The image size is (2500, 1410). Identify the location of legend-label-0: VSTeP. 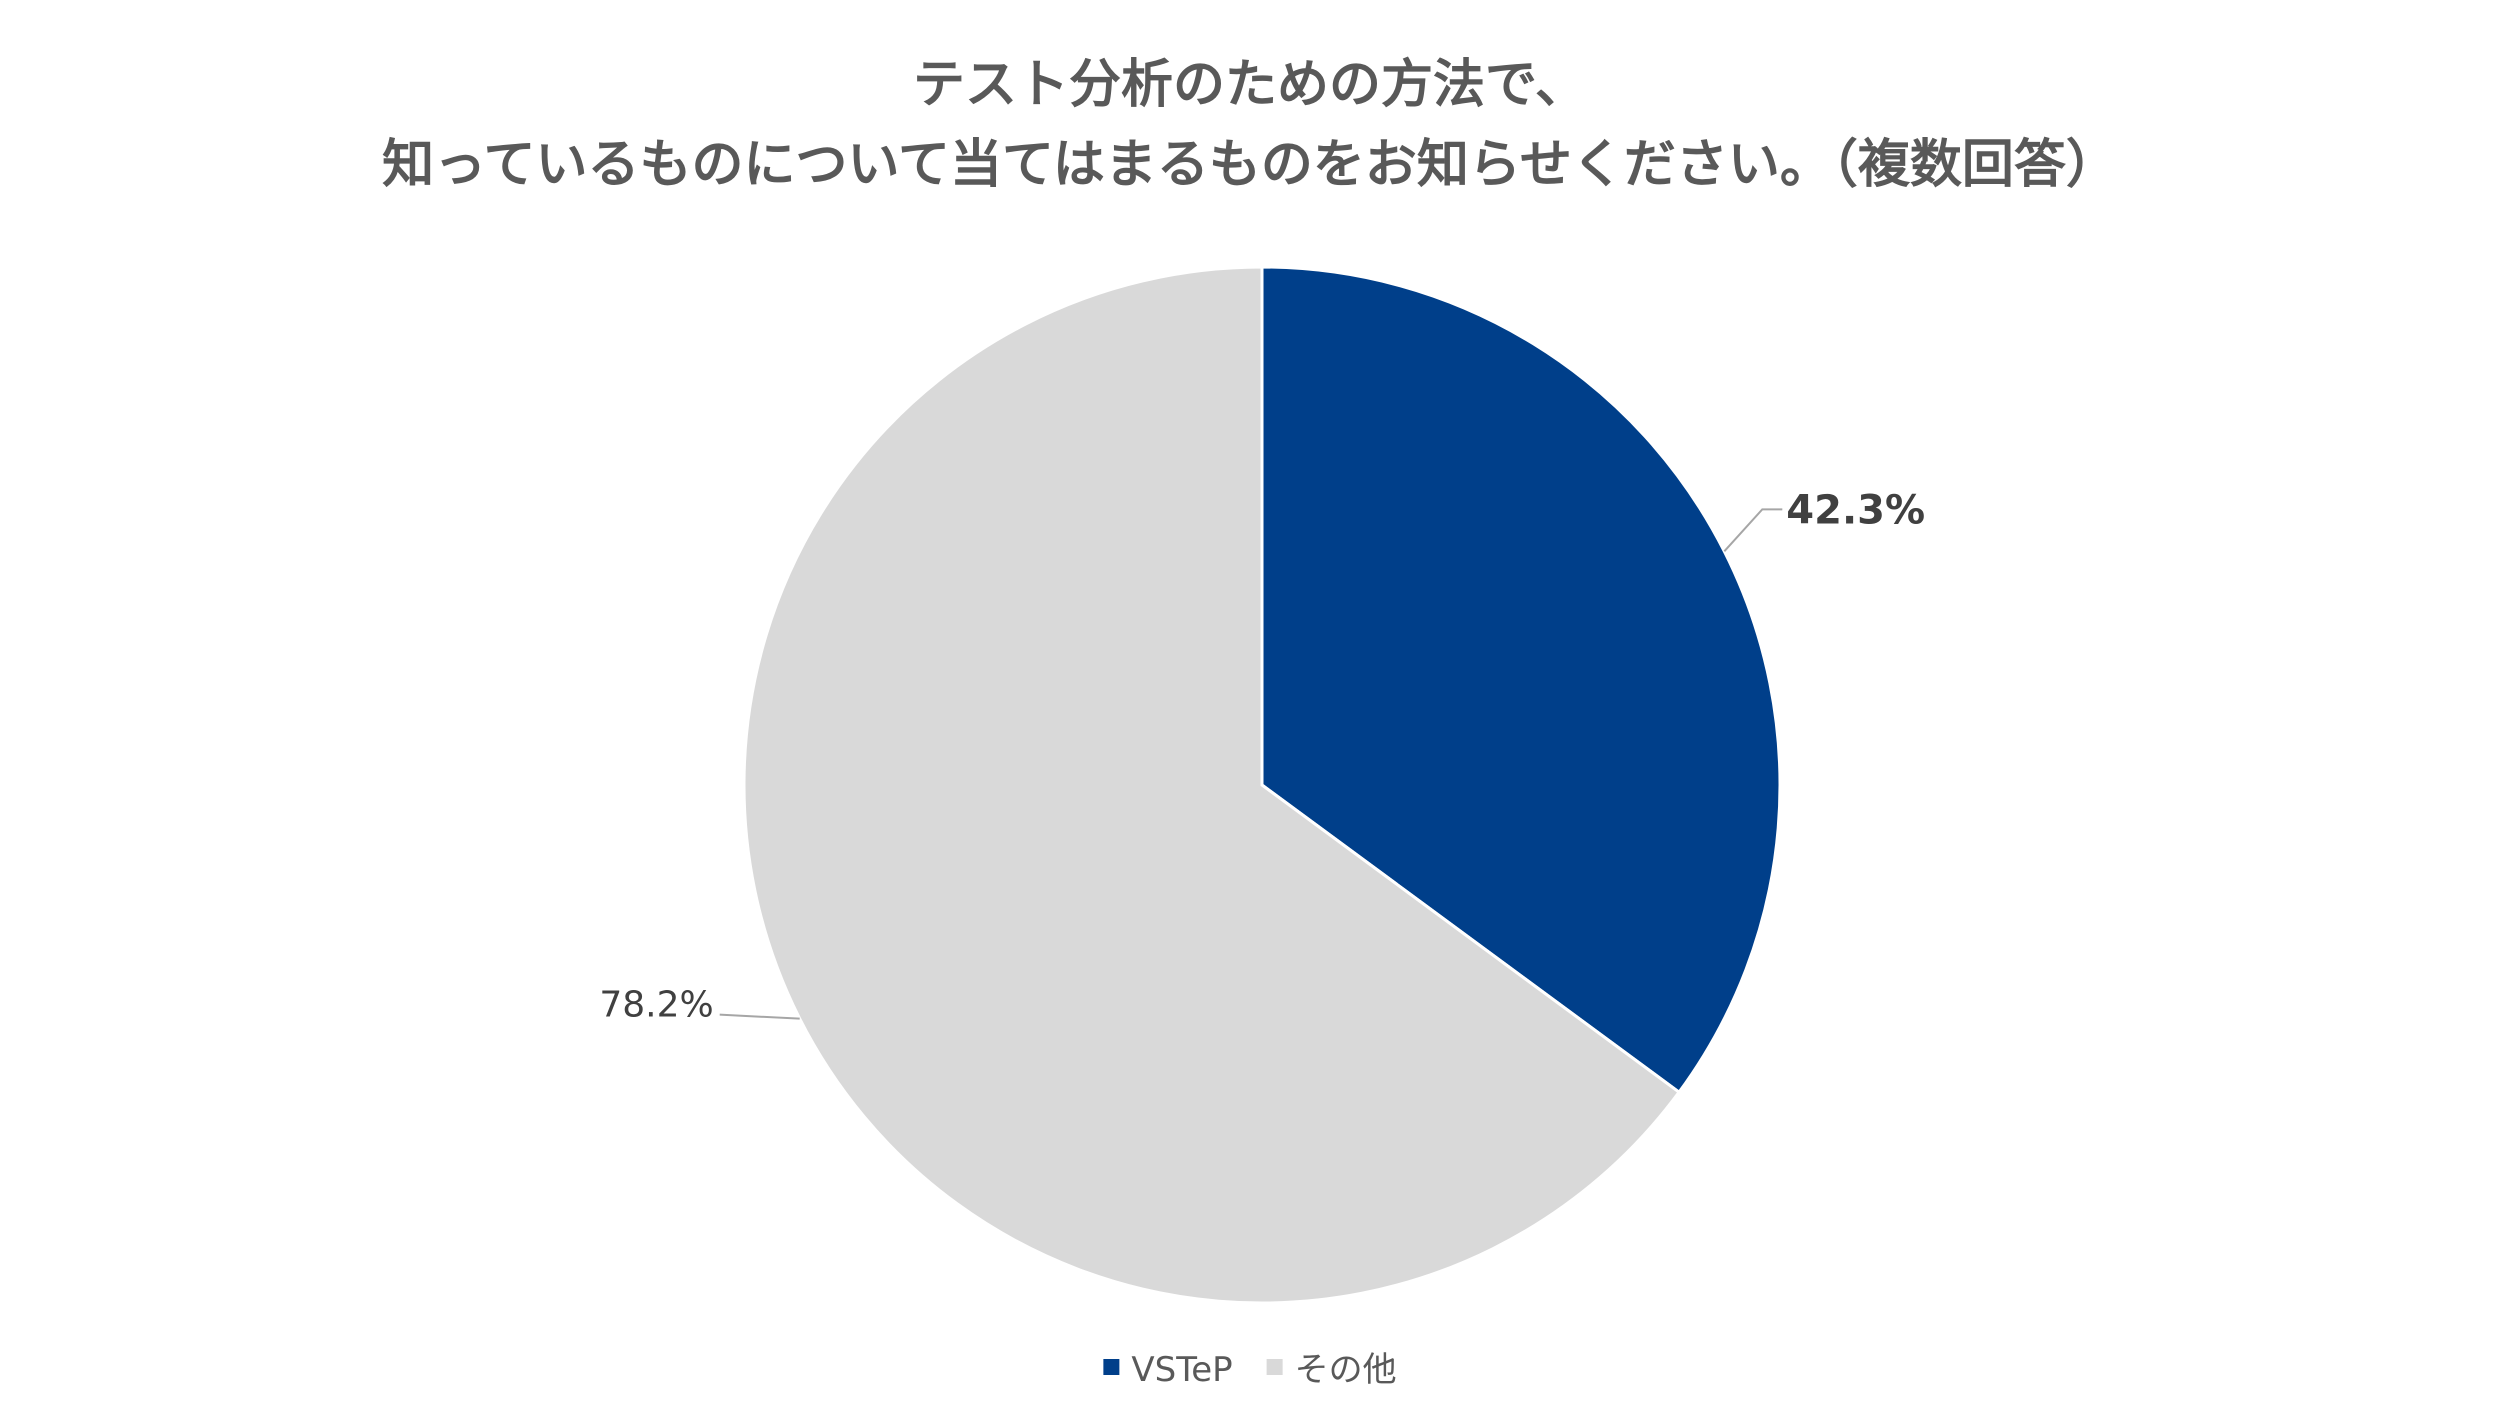
(1181, 1370).